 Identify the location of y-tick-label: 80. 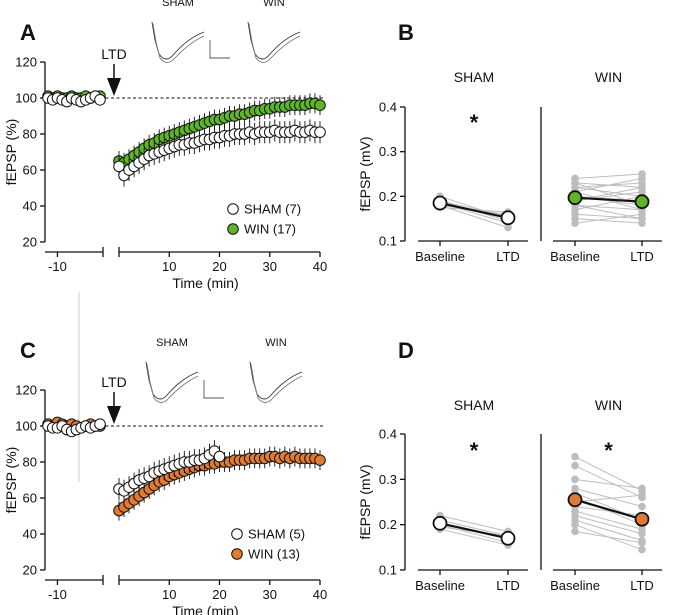
(30, 462).